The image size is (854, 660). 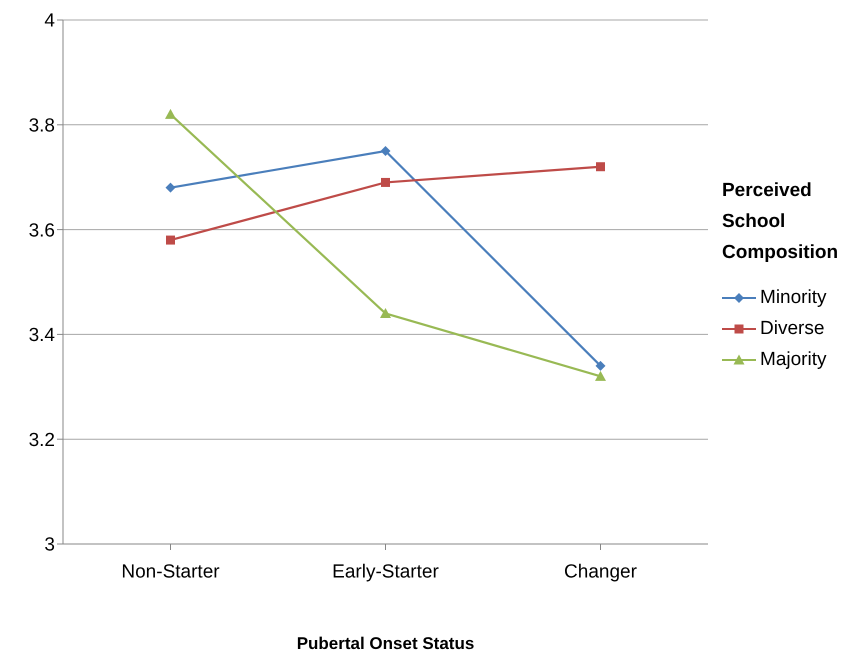 What do you see at coordinates (386, 644) in the screenshot?
I see `x-axis-title: Pubertal Onset Status` at bounding box center [386, 644].